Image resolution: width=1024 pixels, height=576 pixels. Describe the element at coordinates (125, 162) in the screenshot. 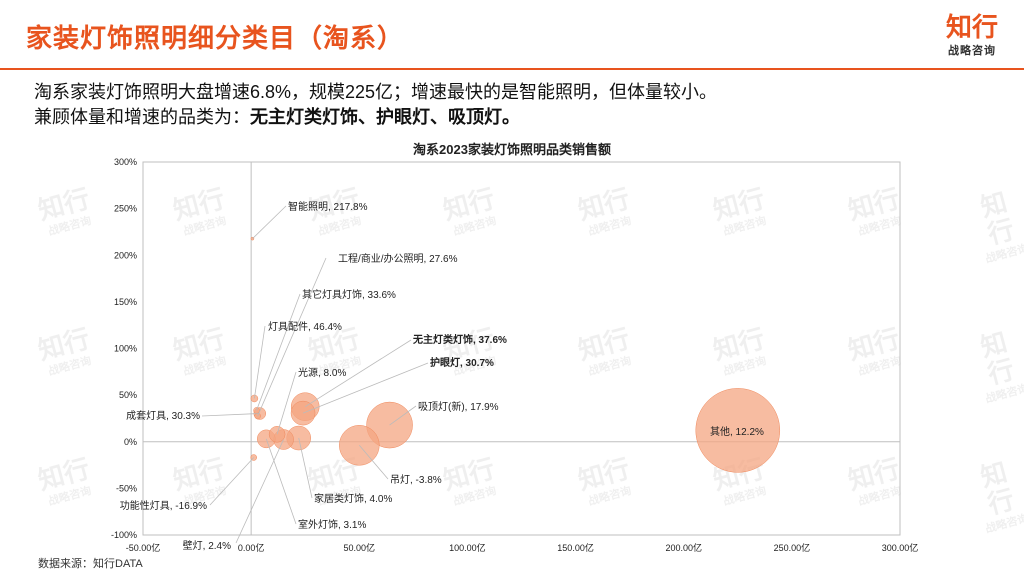

I see `y-tick-label: 300%` at that location.